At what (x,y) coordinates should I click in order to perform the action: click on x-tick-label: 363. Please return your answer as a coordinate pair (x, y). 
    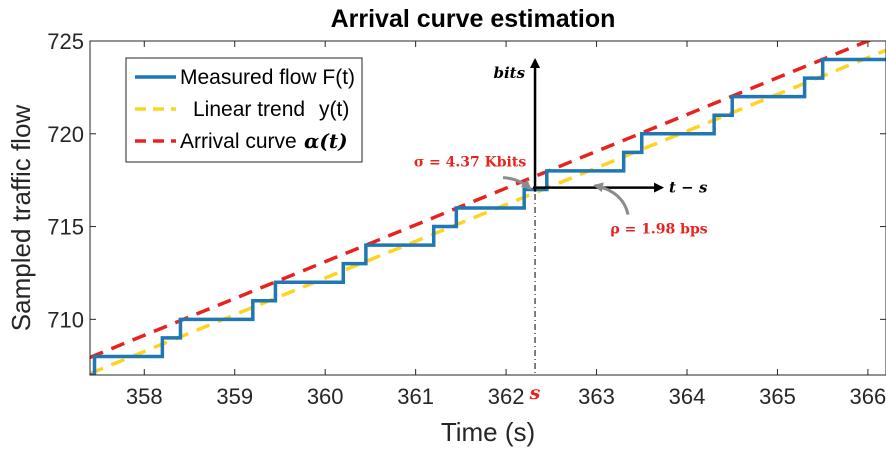
    Looking at the image, I should click on (596, 396).